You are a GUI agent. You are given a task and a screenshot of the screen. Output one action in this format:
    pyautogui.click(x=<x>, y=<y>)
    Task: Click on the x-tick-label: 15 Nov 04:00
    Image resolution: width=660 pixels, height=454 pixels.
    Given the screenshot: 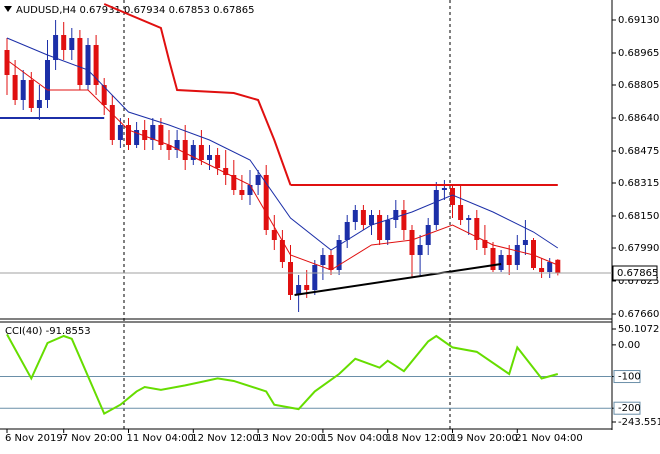 What is the action you would take?
    pyautogui.click(x=354, y=438)
    